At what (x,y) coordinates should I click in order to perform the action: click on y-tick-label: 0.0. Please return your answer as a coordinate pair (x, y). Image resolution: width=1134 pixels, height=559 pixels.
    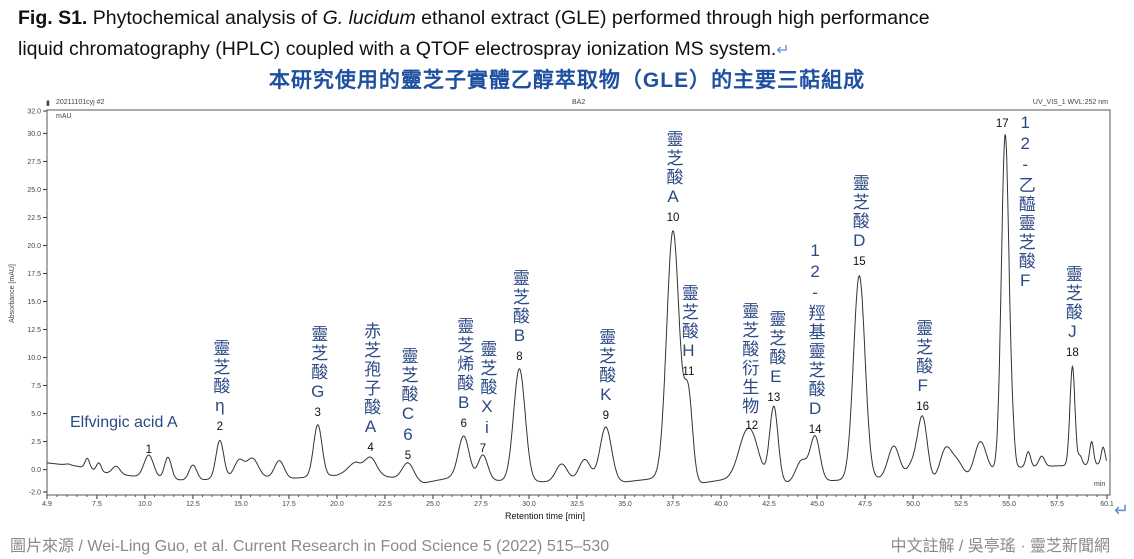
    Looking at the image, I should click on (36, 470).